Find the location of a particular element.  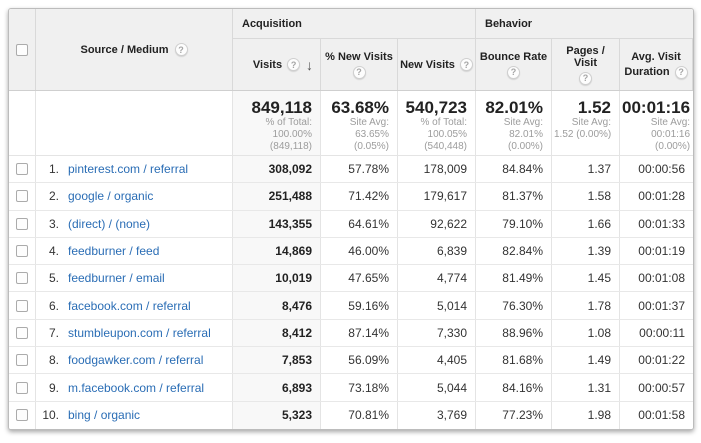

visits-column-header: Visits ? ↓ is located at coordinates (277, 64).